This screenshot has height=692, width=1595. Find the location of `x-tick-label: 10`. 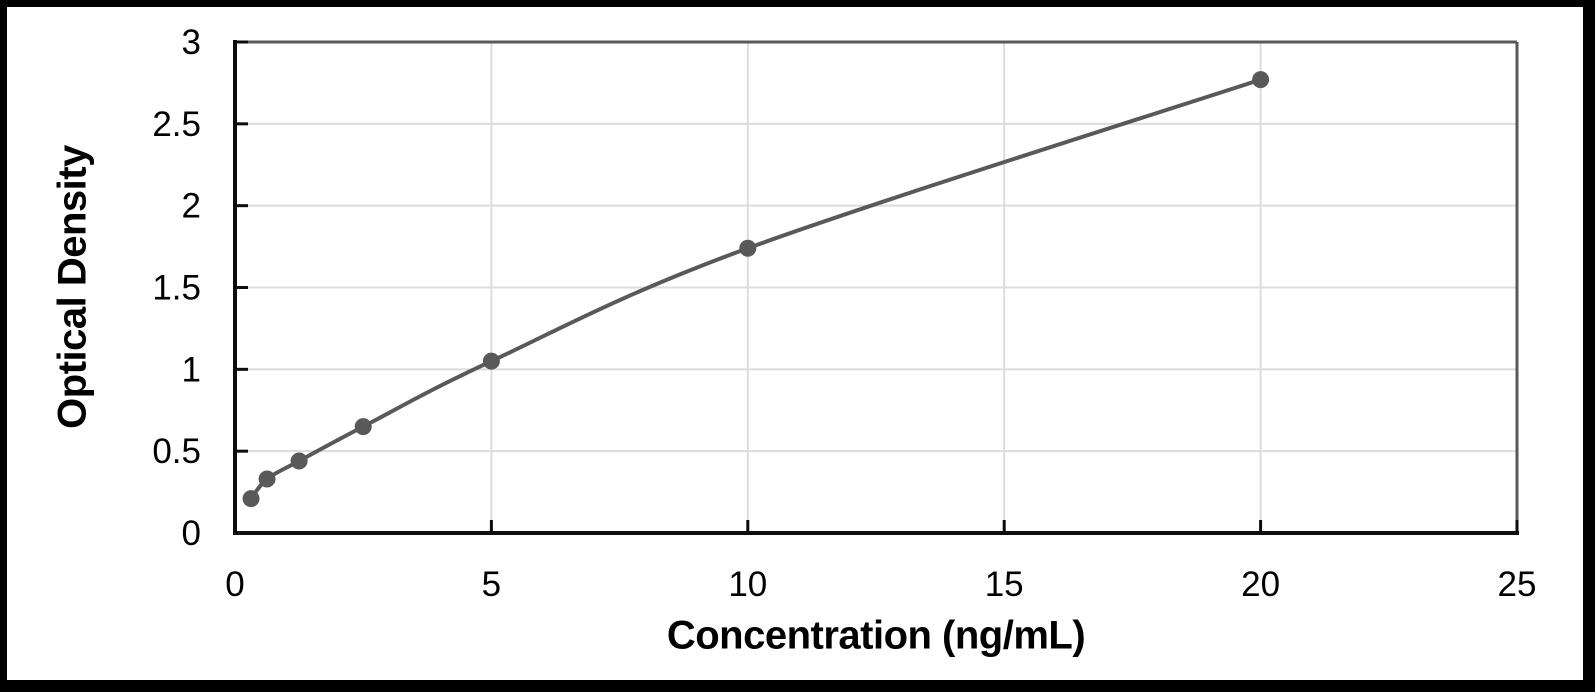

x-tick-label: 10 is located at coordinates (747, 584).